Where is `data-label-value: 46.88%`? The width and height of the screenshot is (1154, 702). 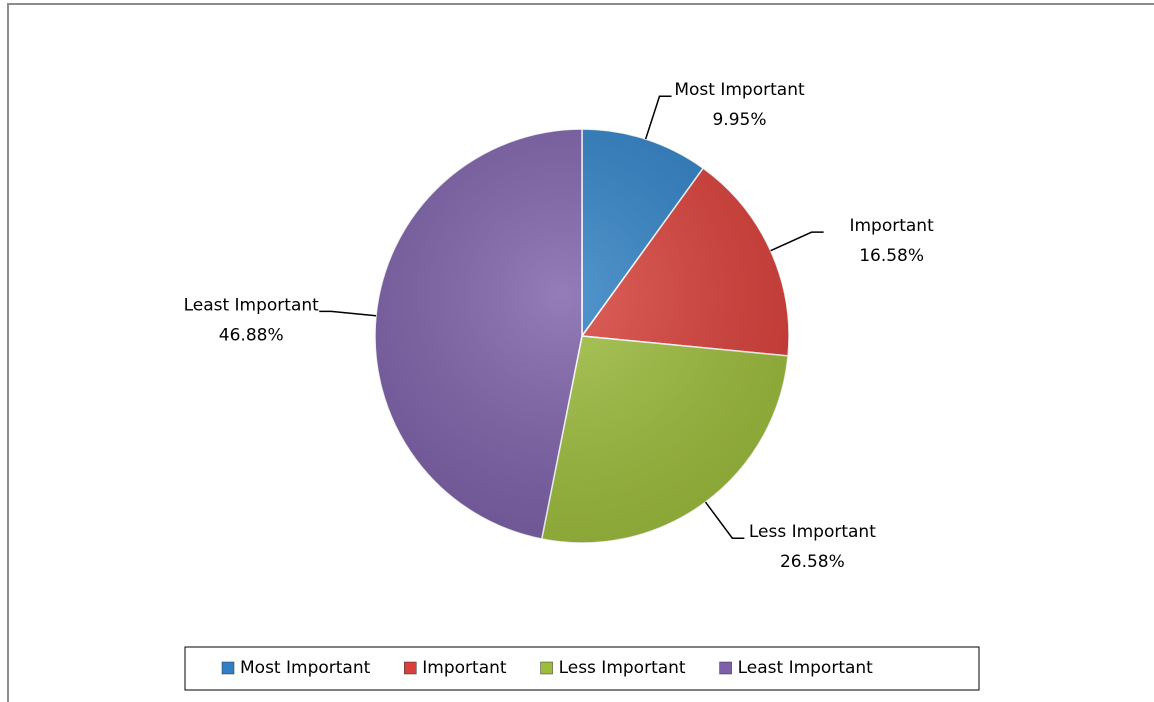 data-label-value: 46.88% is located at coordinates (251, 335).